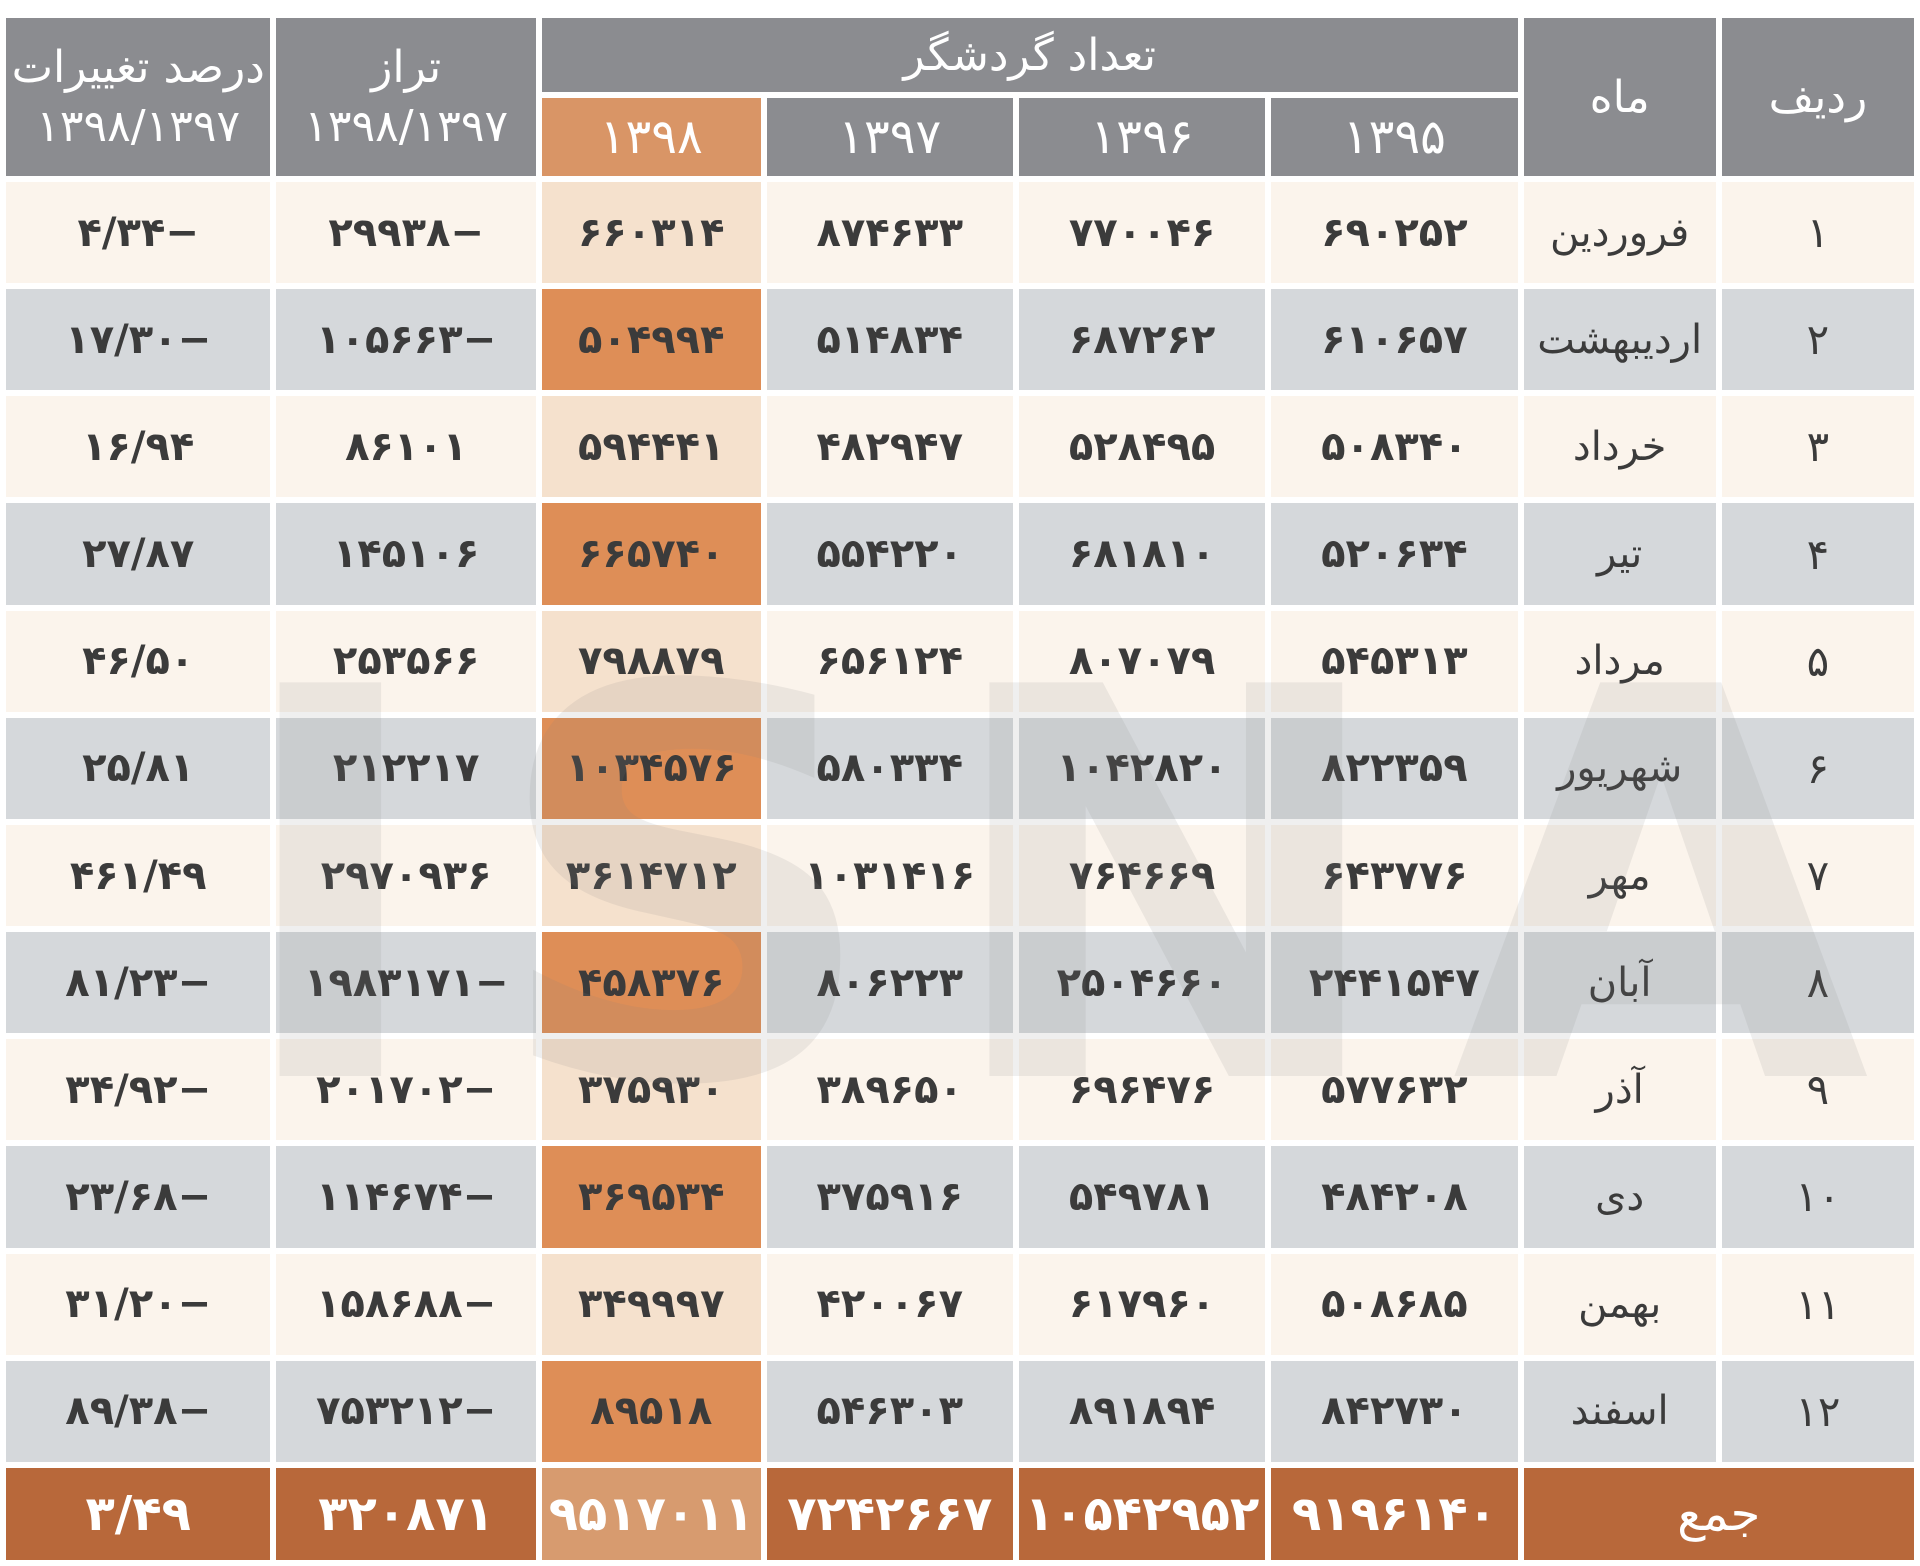 The width and height of the screenshot is (1920, 1566). Describe the element at coordinates (889, 1411) in the screenshot. I see `count-1397-cell: ۵۴۶۳۰۳` at that location.